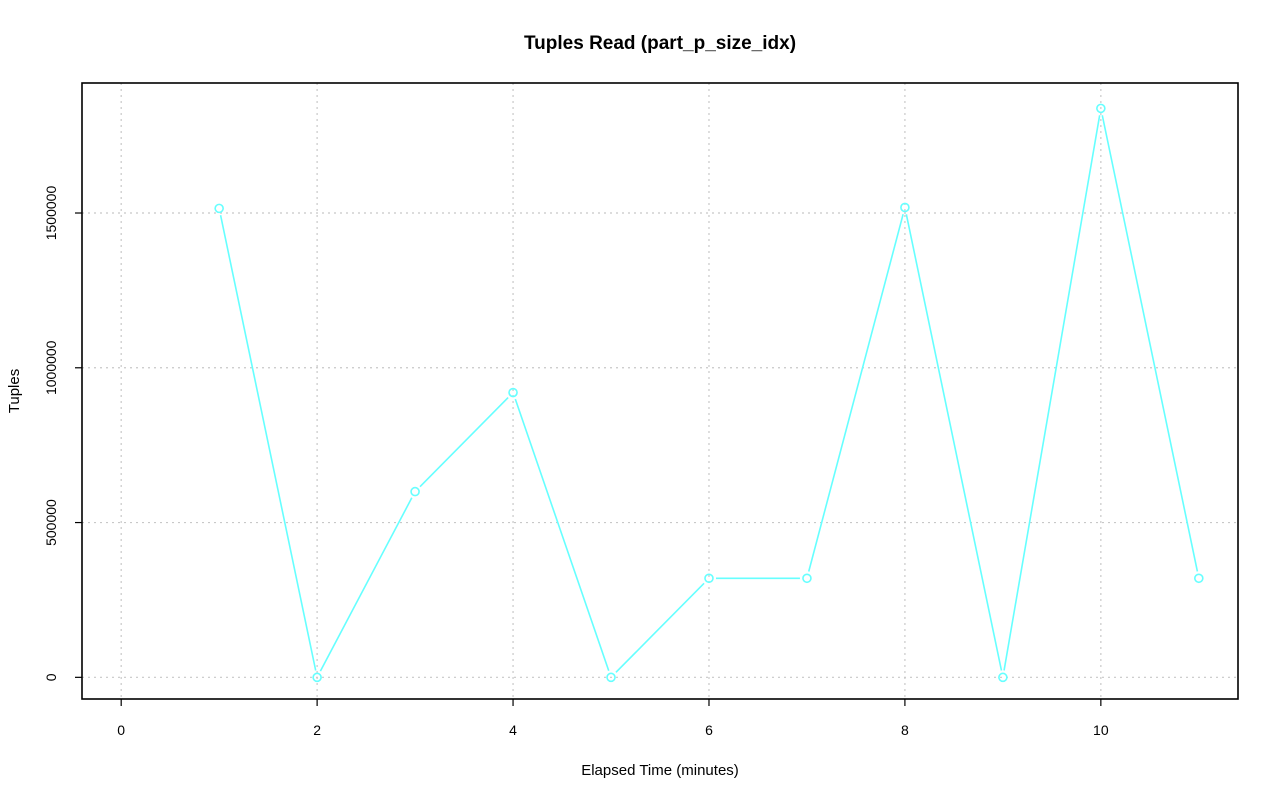 The image size is (1280, 801). I want to click on x-tick-label: 8, so click(905, 730).